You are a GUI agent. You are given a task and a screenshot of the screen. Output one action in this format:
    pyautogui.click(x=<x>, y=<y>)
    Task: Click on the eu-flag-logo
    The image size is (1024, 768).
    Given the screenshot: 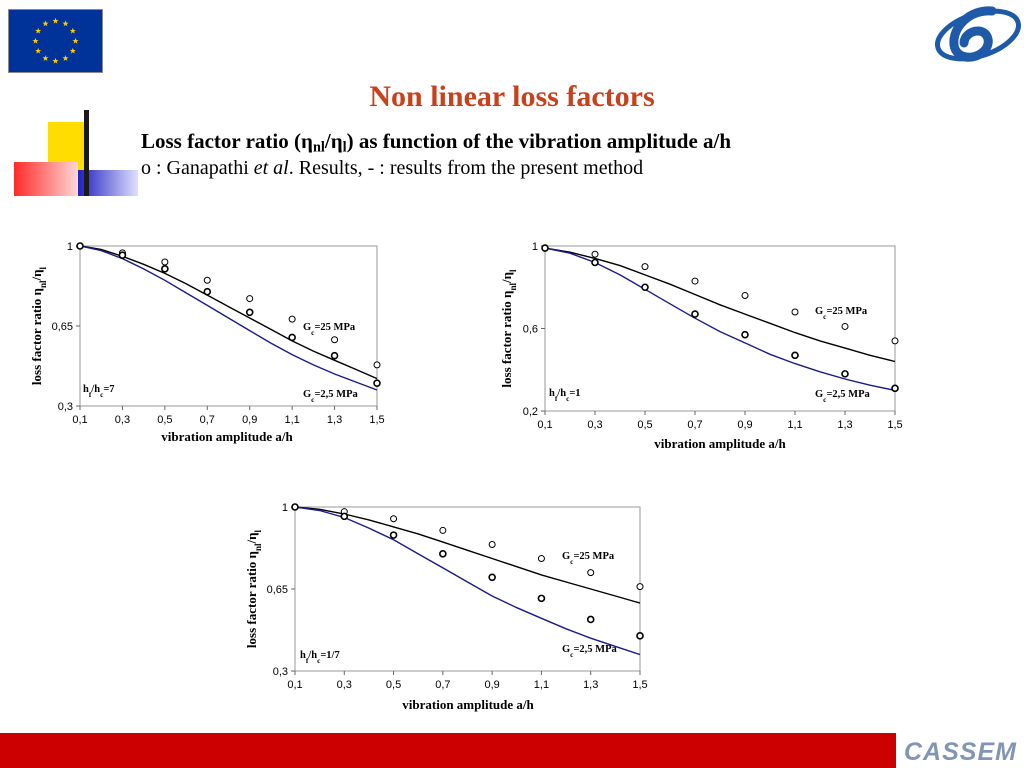 What is the action you would take?
    pyautogui.click(x=55, y=41)
    